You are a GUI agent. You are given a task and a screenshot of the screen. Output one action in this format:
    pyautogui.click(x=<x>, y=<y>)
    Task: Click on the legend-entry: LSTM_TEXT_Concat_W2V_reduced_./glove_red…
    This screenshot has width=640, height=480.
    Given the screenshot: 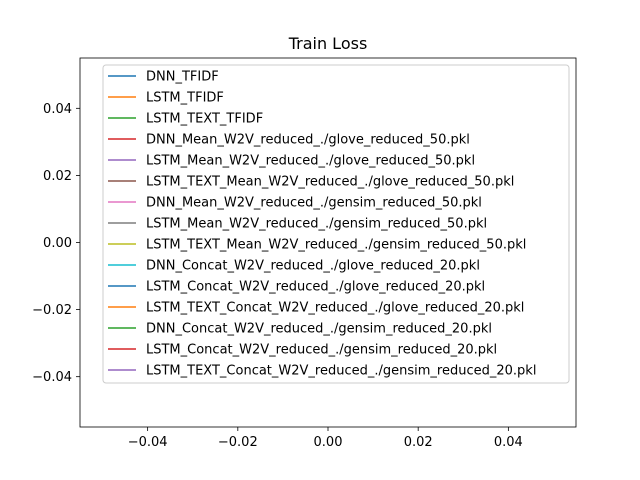 What is the action you would take?
    pyautogui.click(x=316, y=308)
    